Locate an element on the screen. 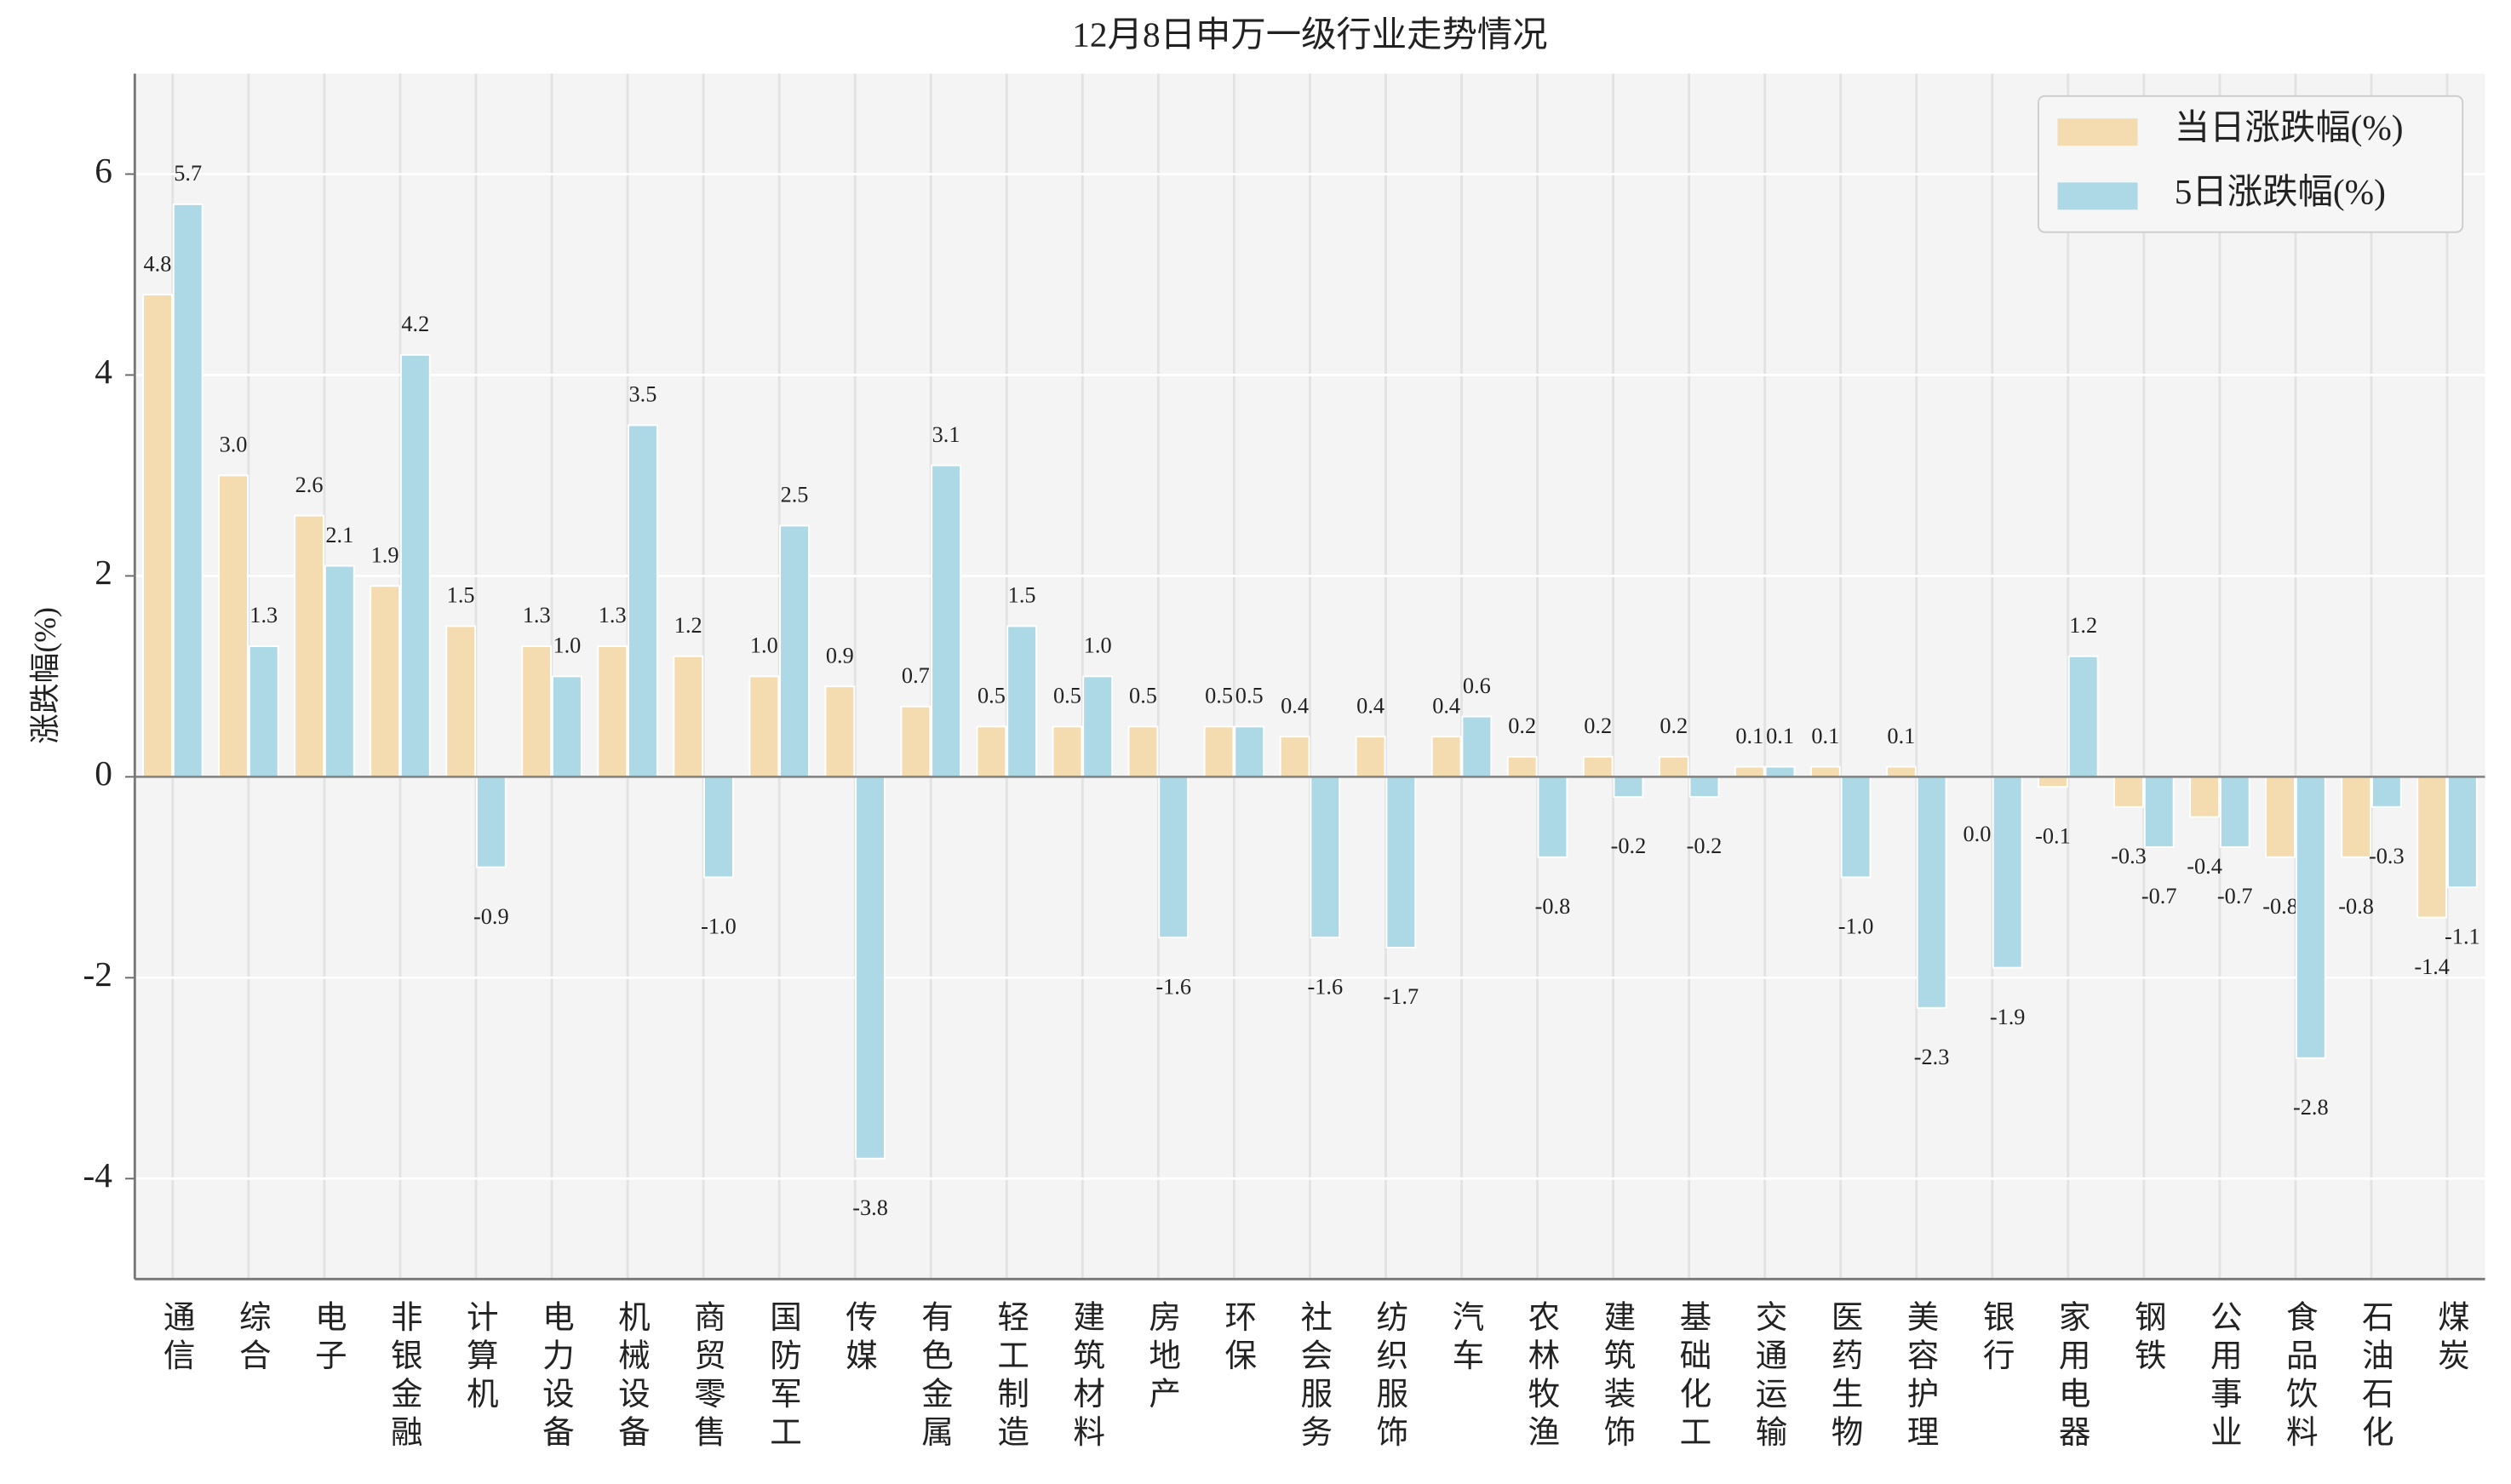  x-tick-label: 通信 is located at coordinates (176, 1339).